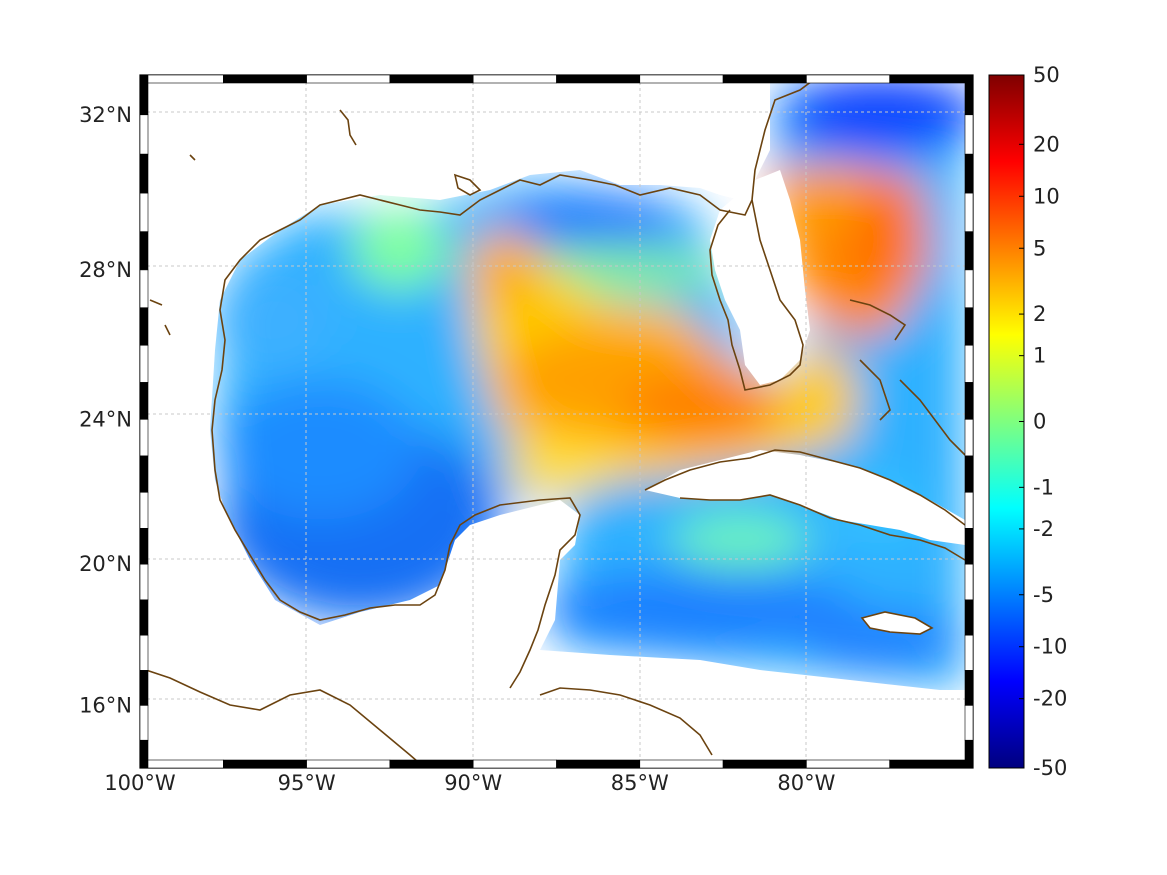 This screenshot has height=875, width=1167. What do you see at coordinates (1050, 768) in the screenshot?
I see `colorbar-tick-label: -50` at bounding box center [1050, 768].